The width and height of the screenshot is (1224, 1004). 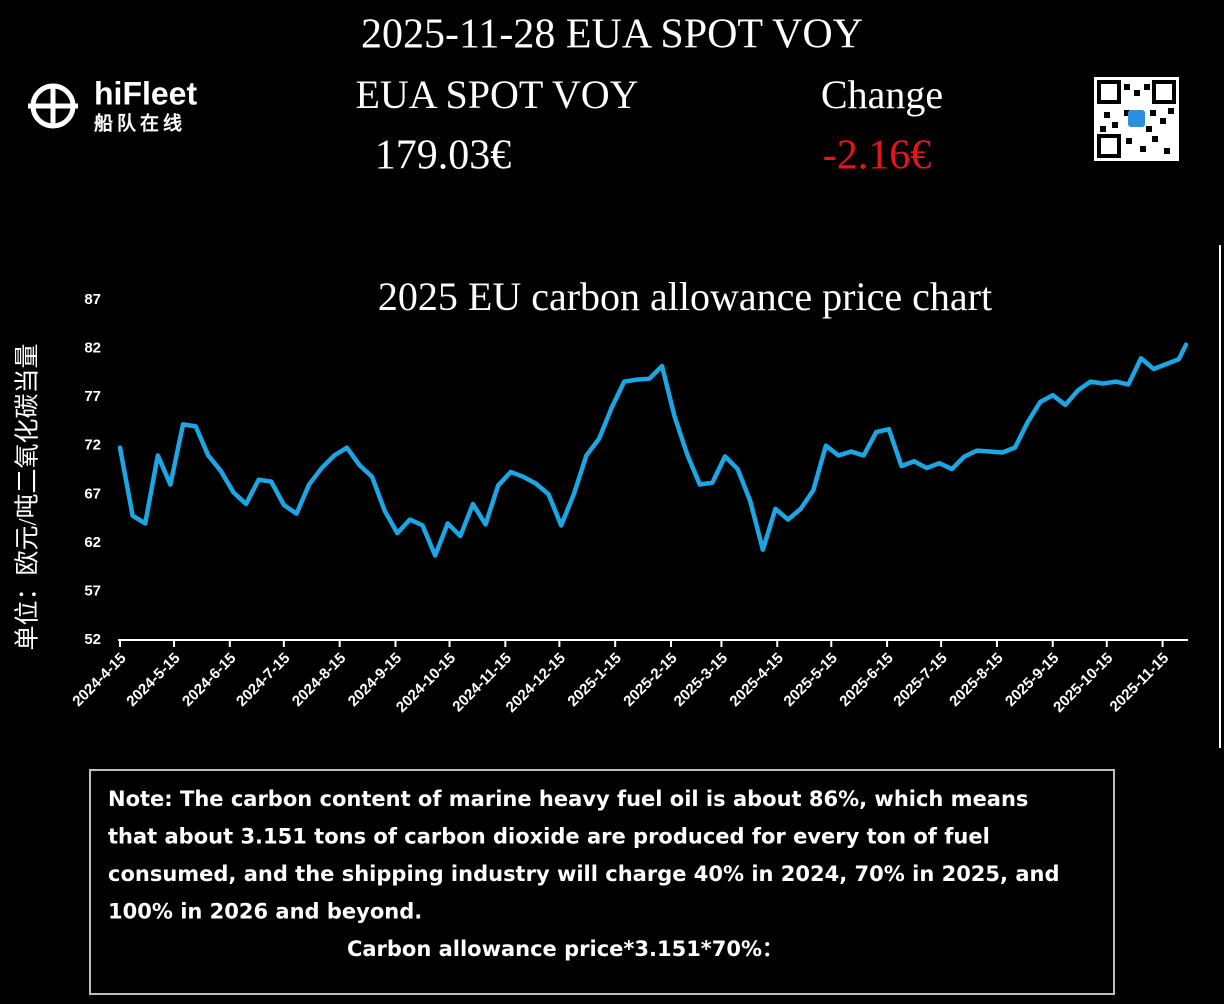 What do you see at coordinates (92, 348) in the screenshot?
I see `y-tick-label: 82` at bounding box center [92, 348].